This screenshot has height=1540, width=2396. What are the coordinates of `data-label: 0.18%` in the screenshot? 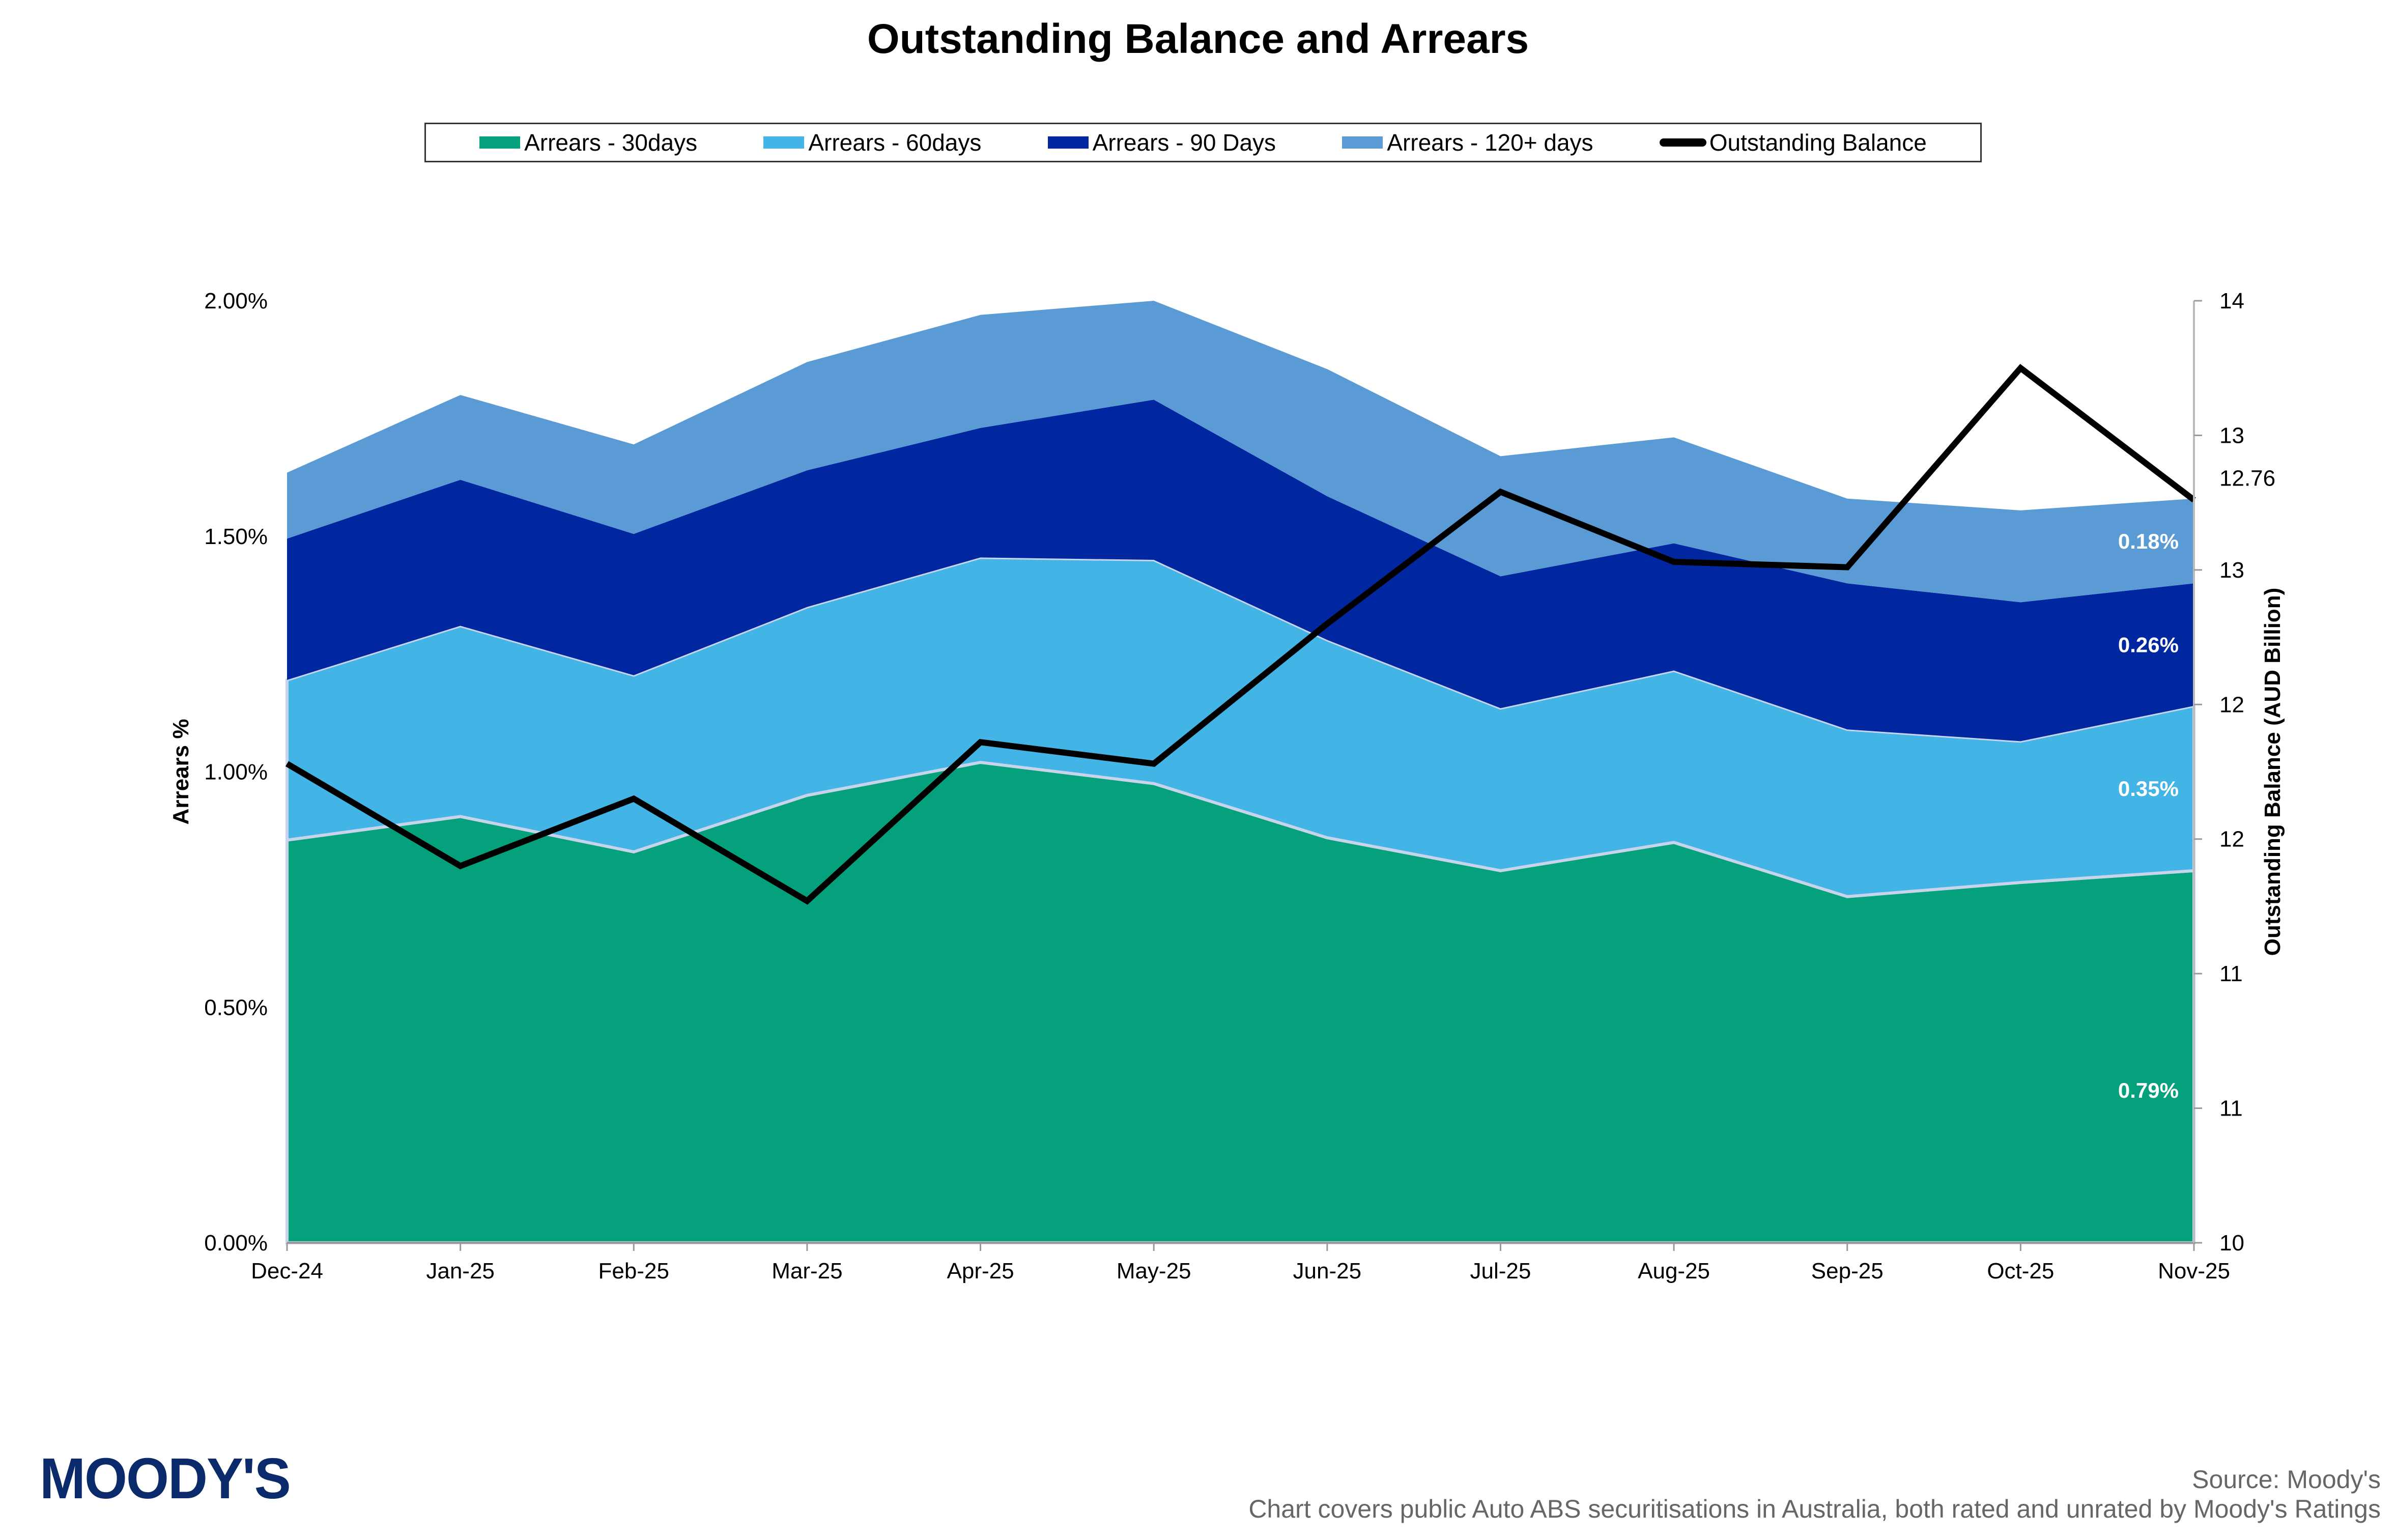 It's located at (2148, 541).